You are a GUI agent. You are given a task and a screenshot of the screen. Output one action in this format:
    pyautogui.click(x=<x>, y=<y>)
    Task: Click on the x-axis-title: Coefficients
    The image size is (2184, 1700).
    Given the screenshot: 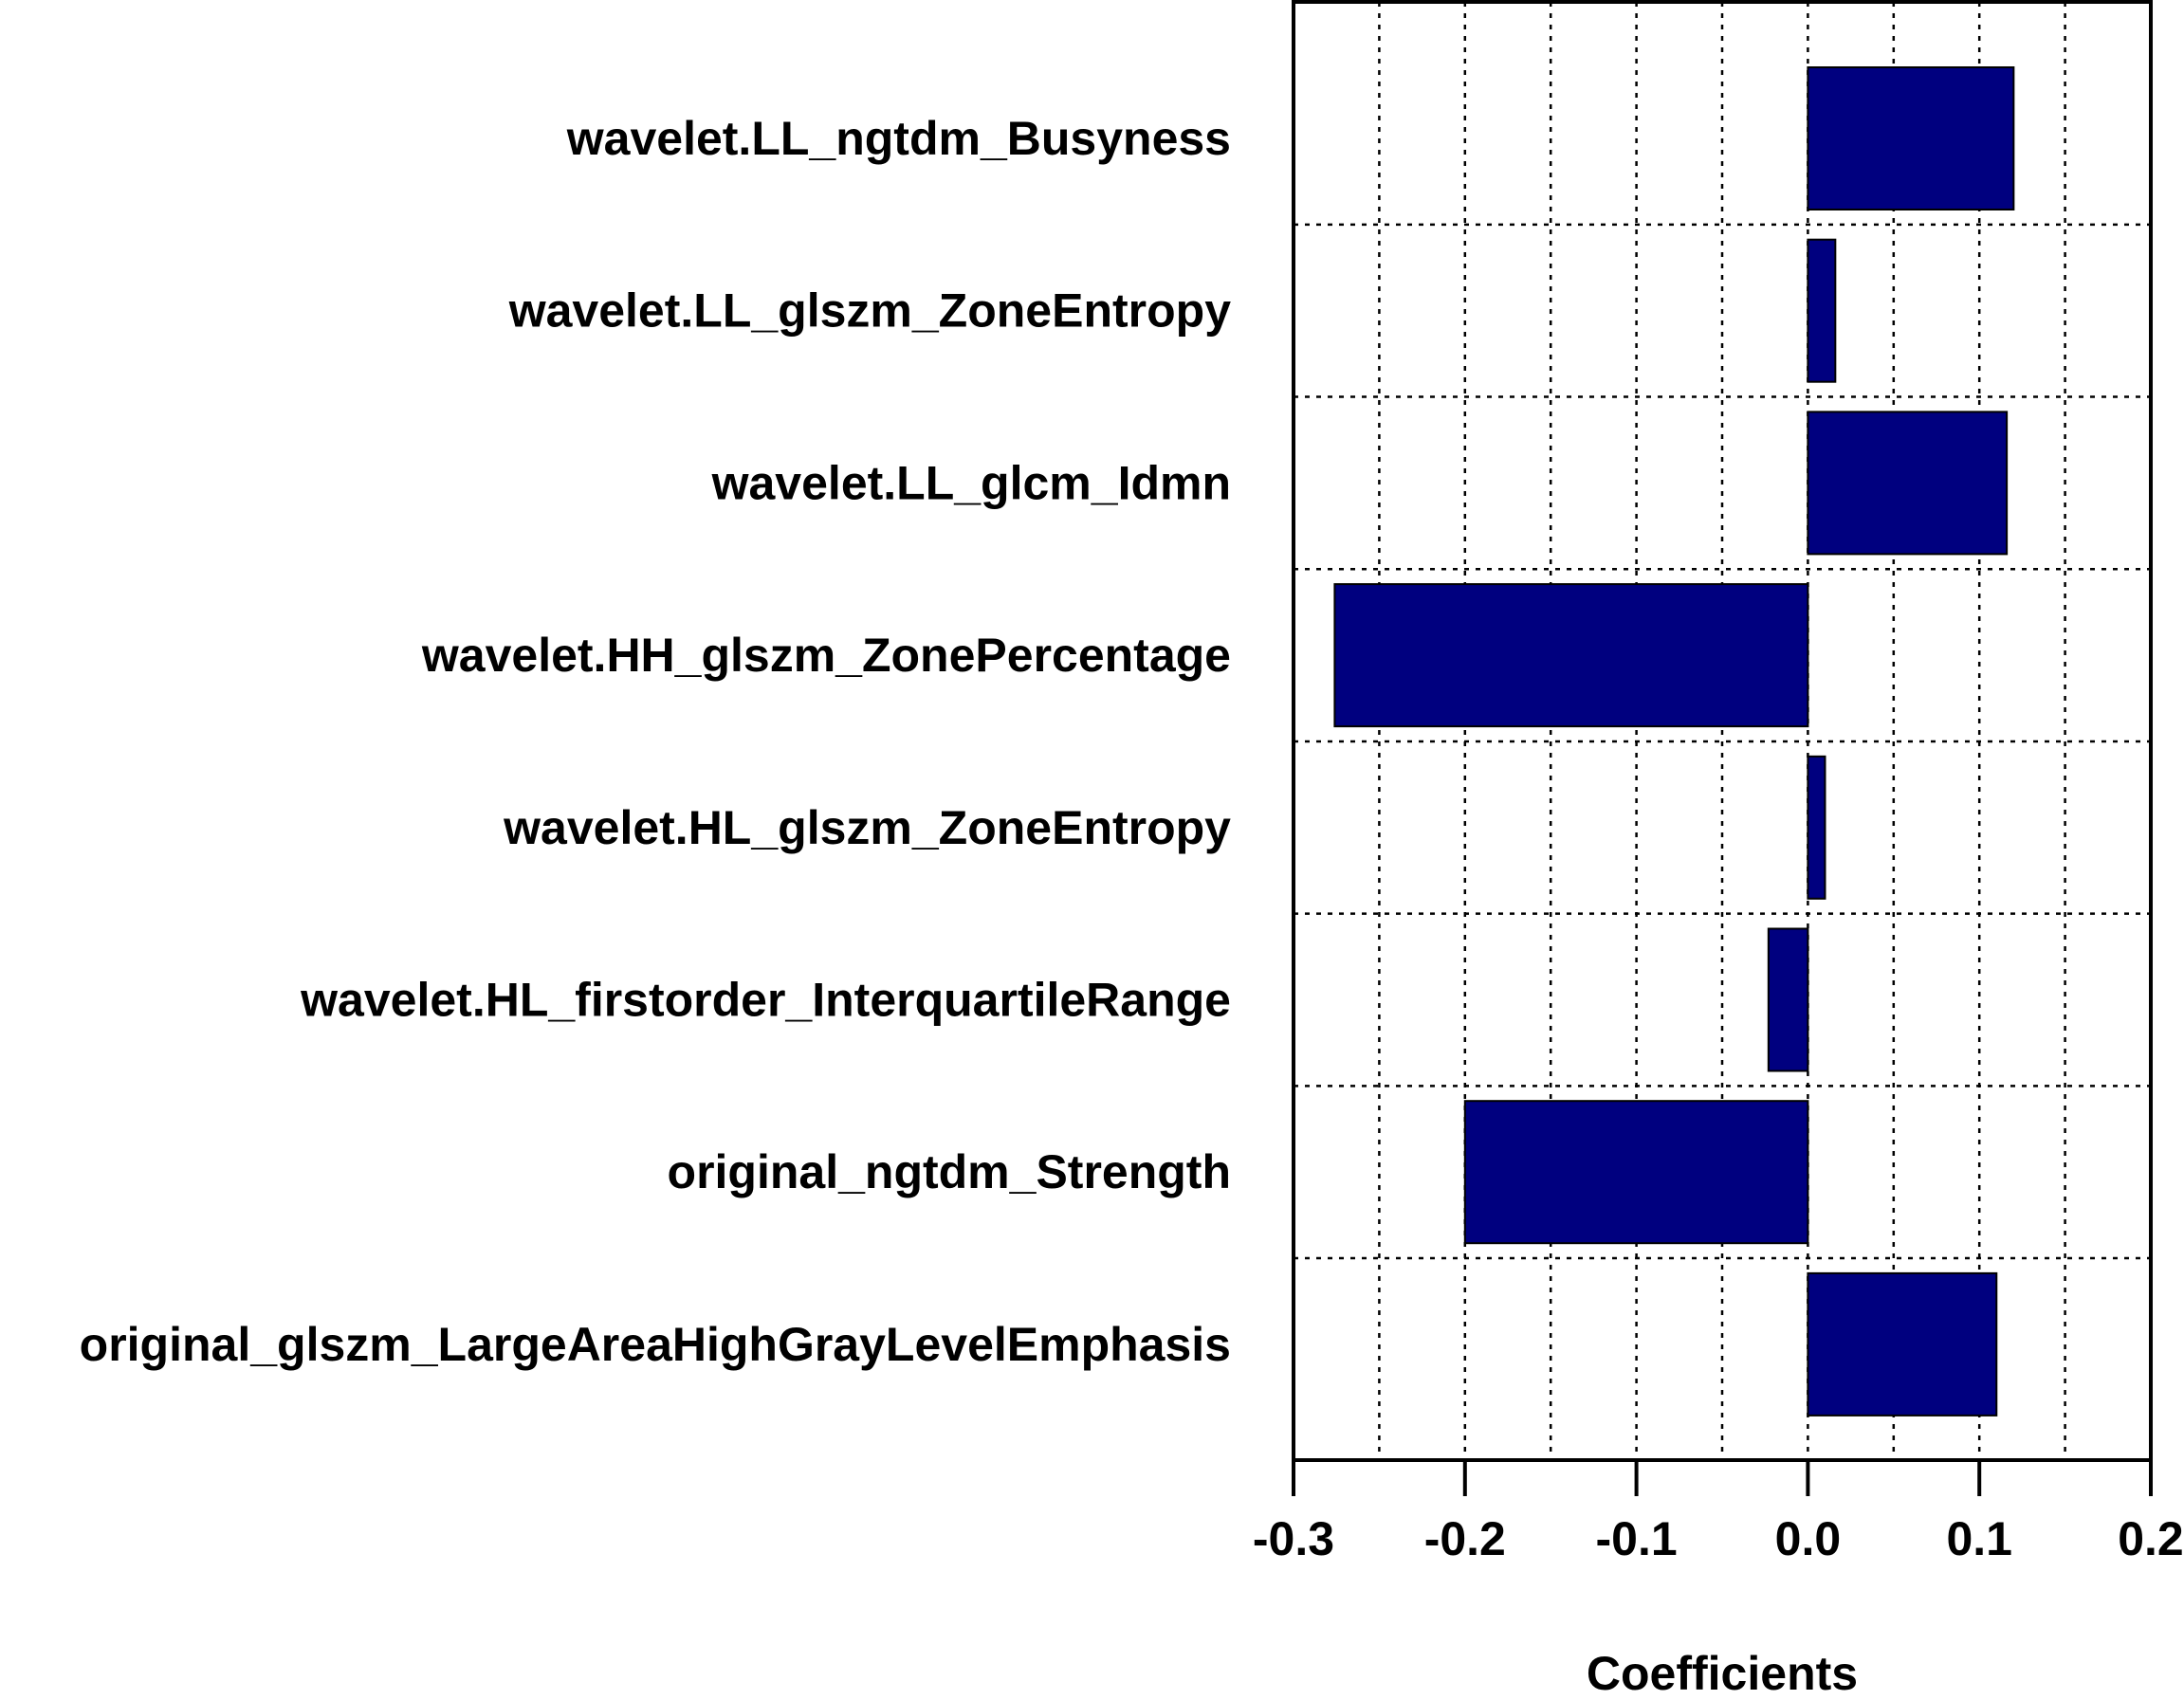 What is the action you would take?
    pyautogui.click(x=1722, y=1671)
    